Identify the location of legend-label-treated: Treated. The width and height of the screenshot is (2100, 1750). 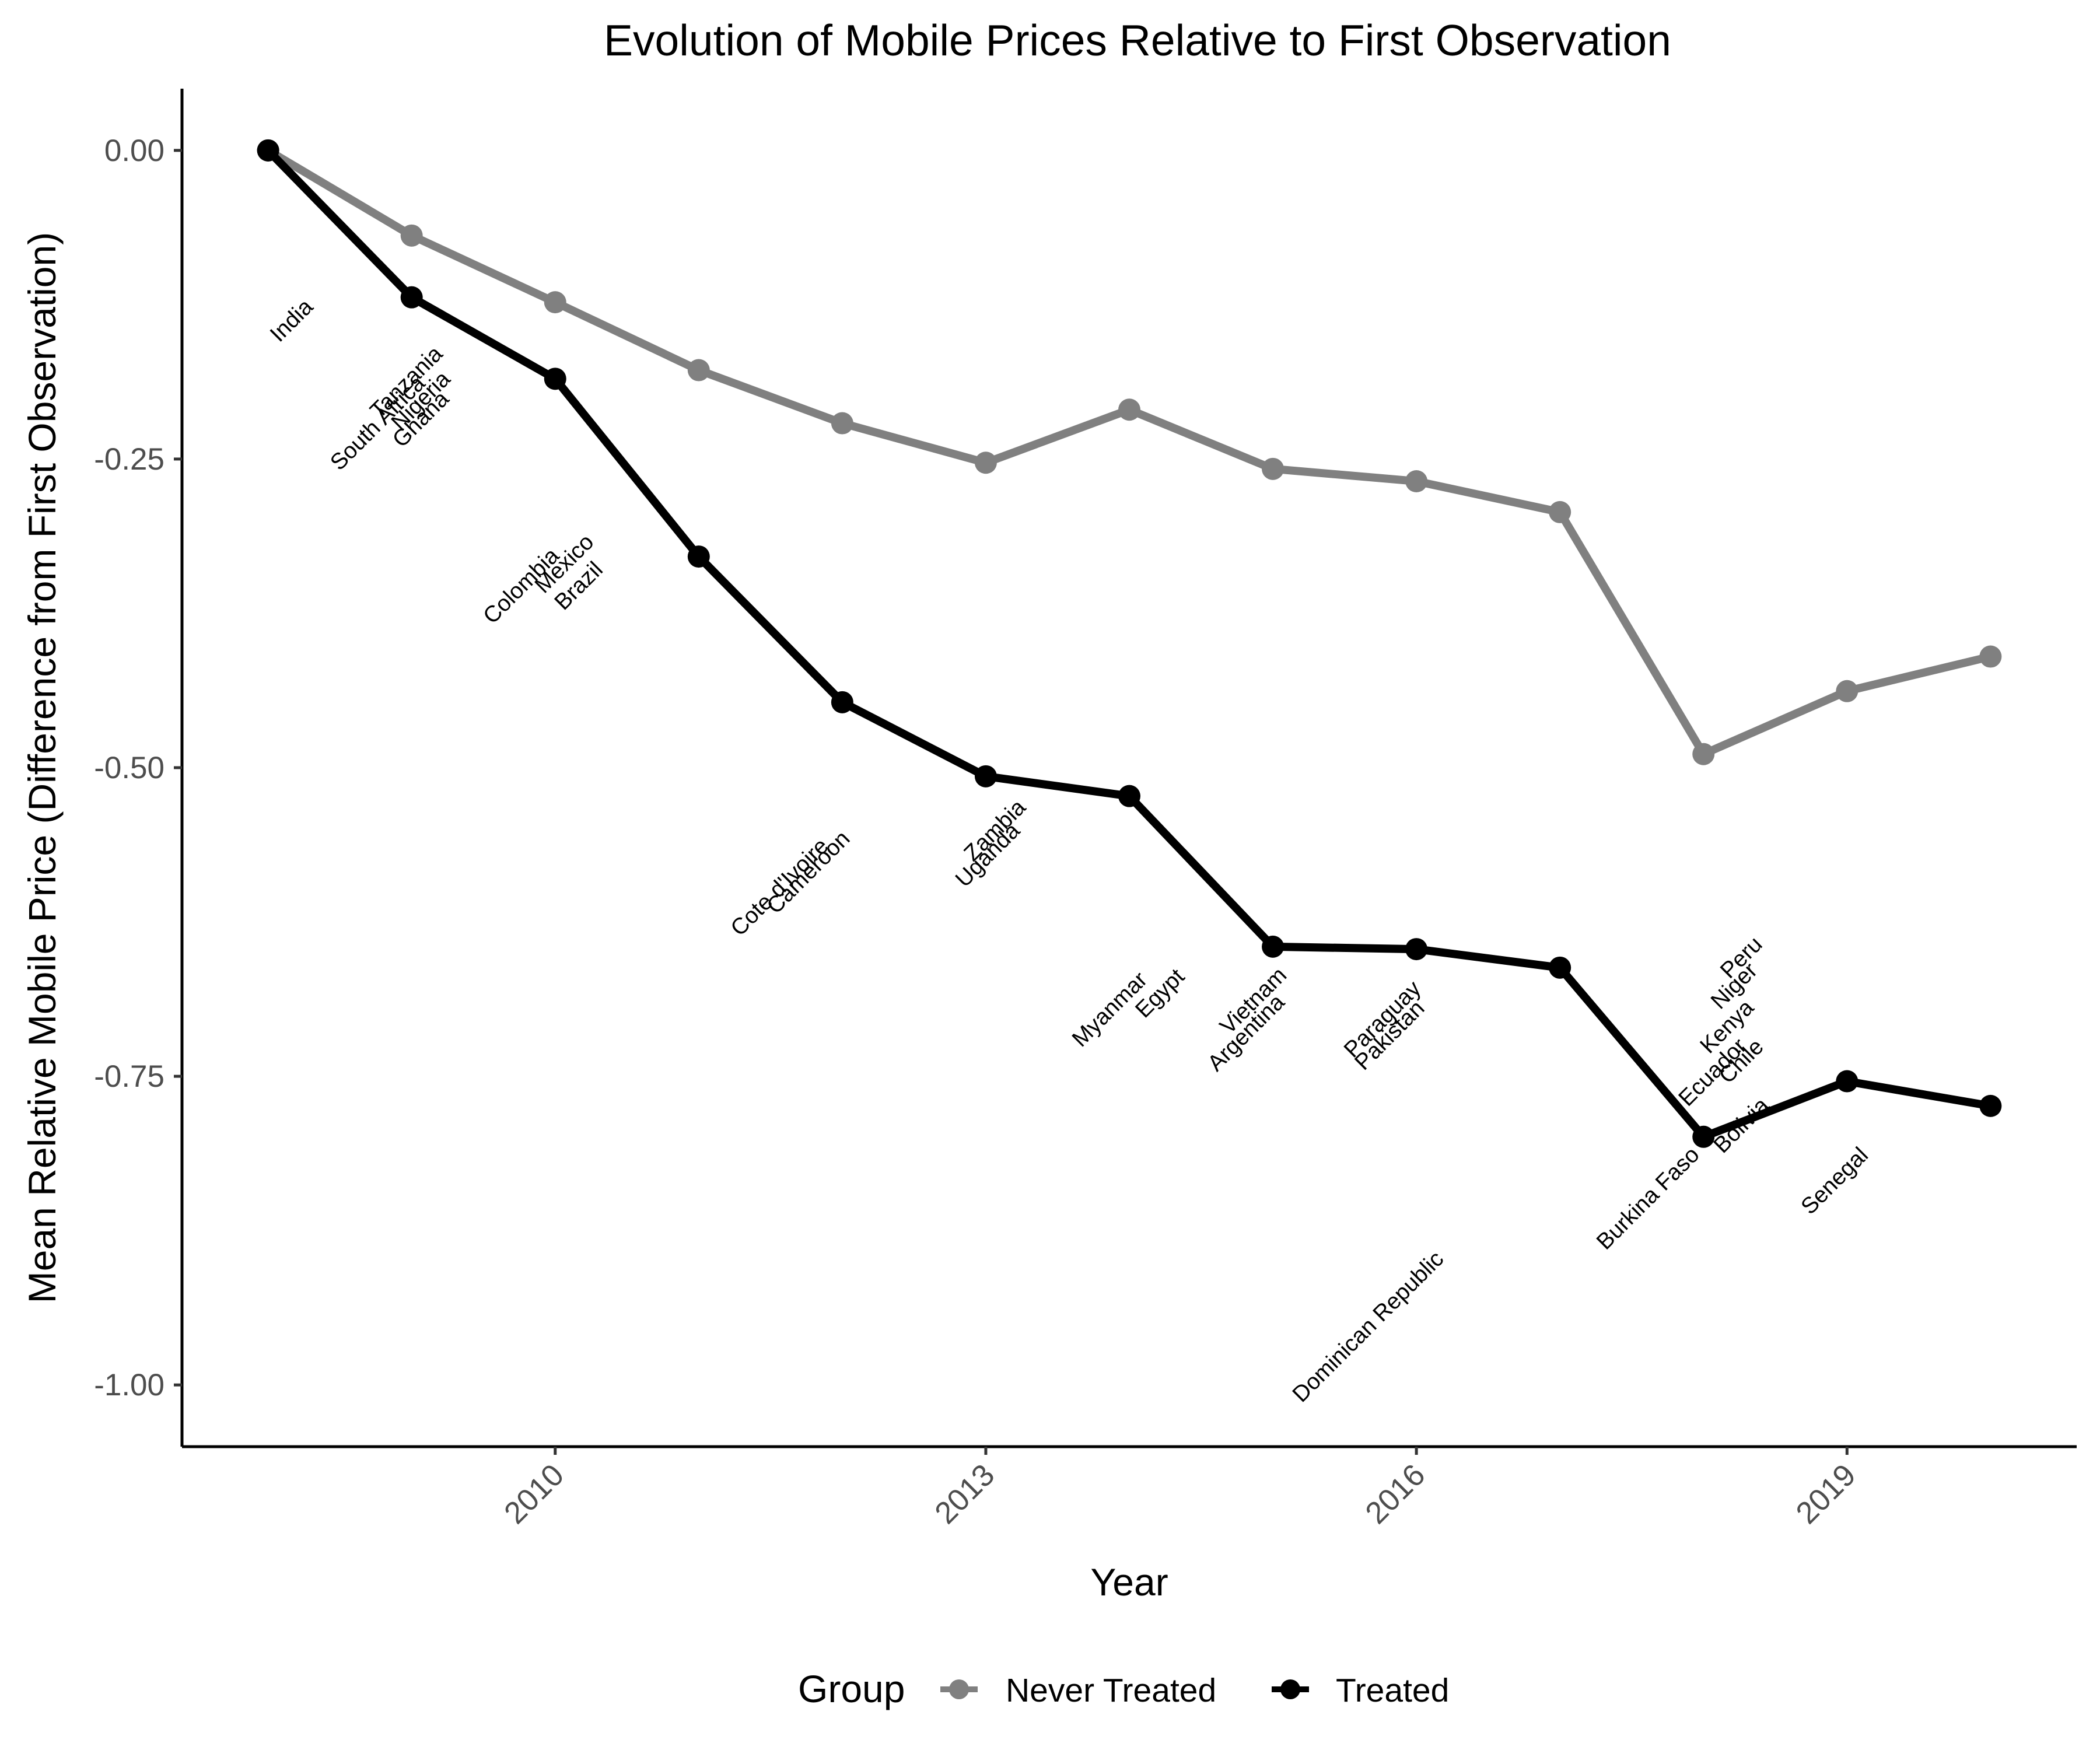
(1392, 1690).